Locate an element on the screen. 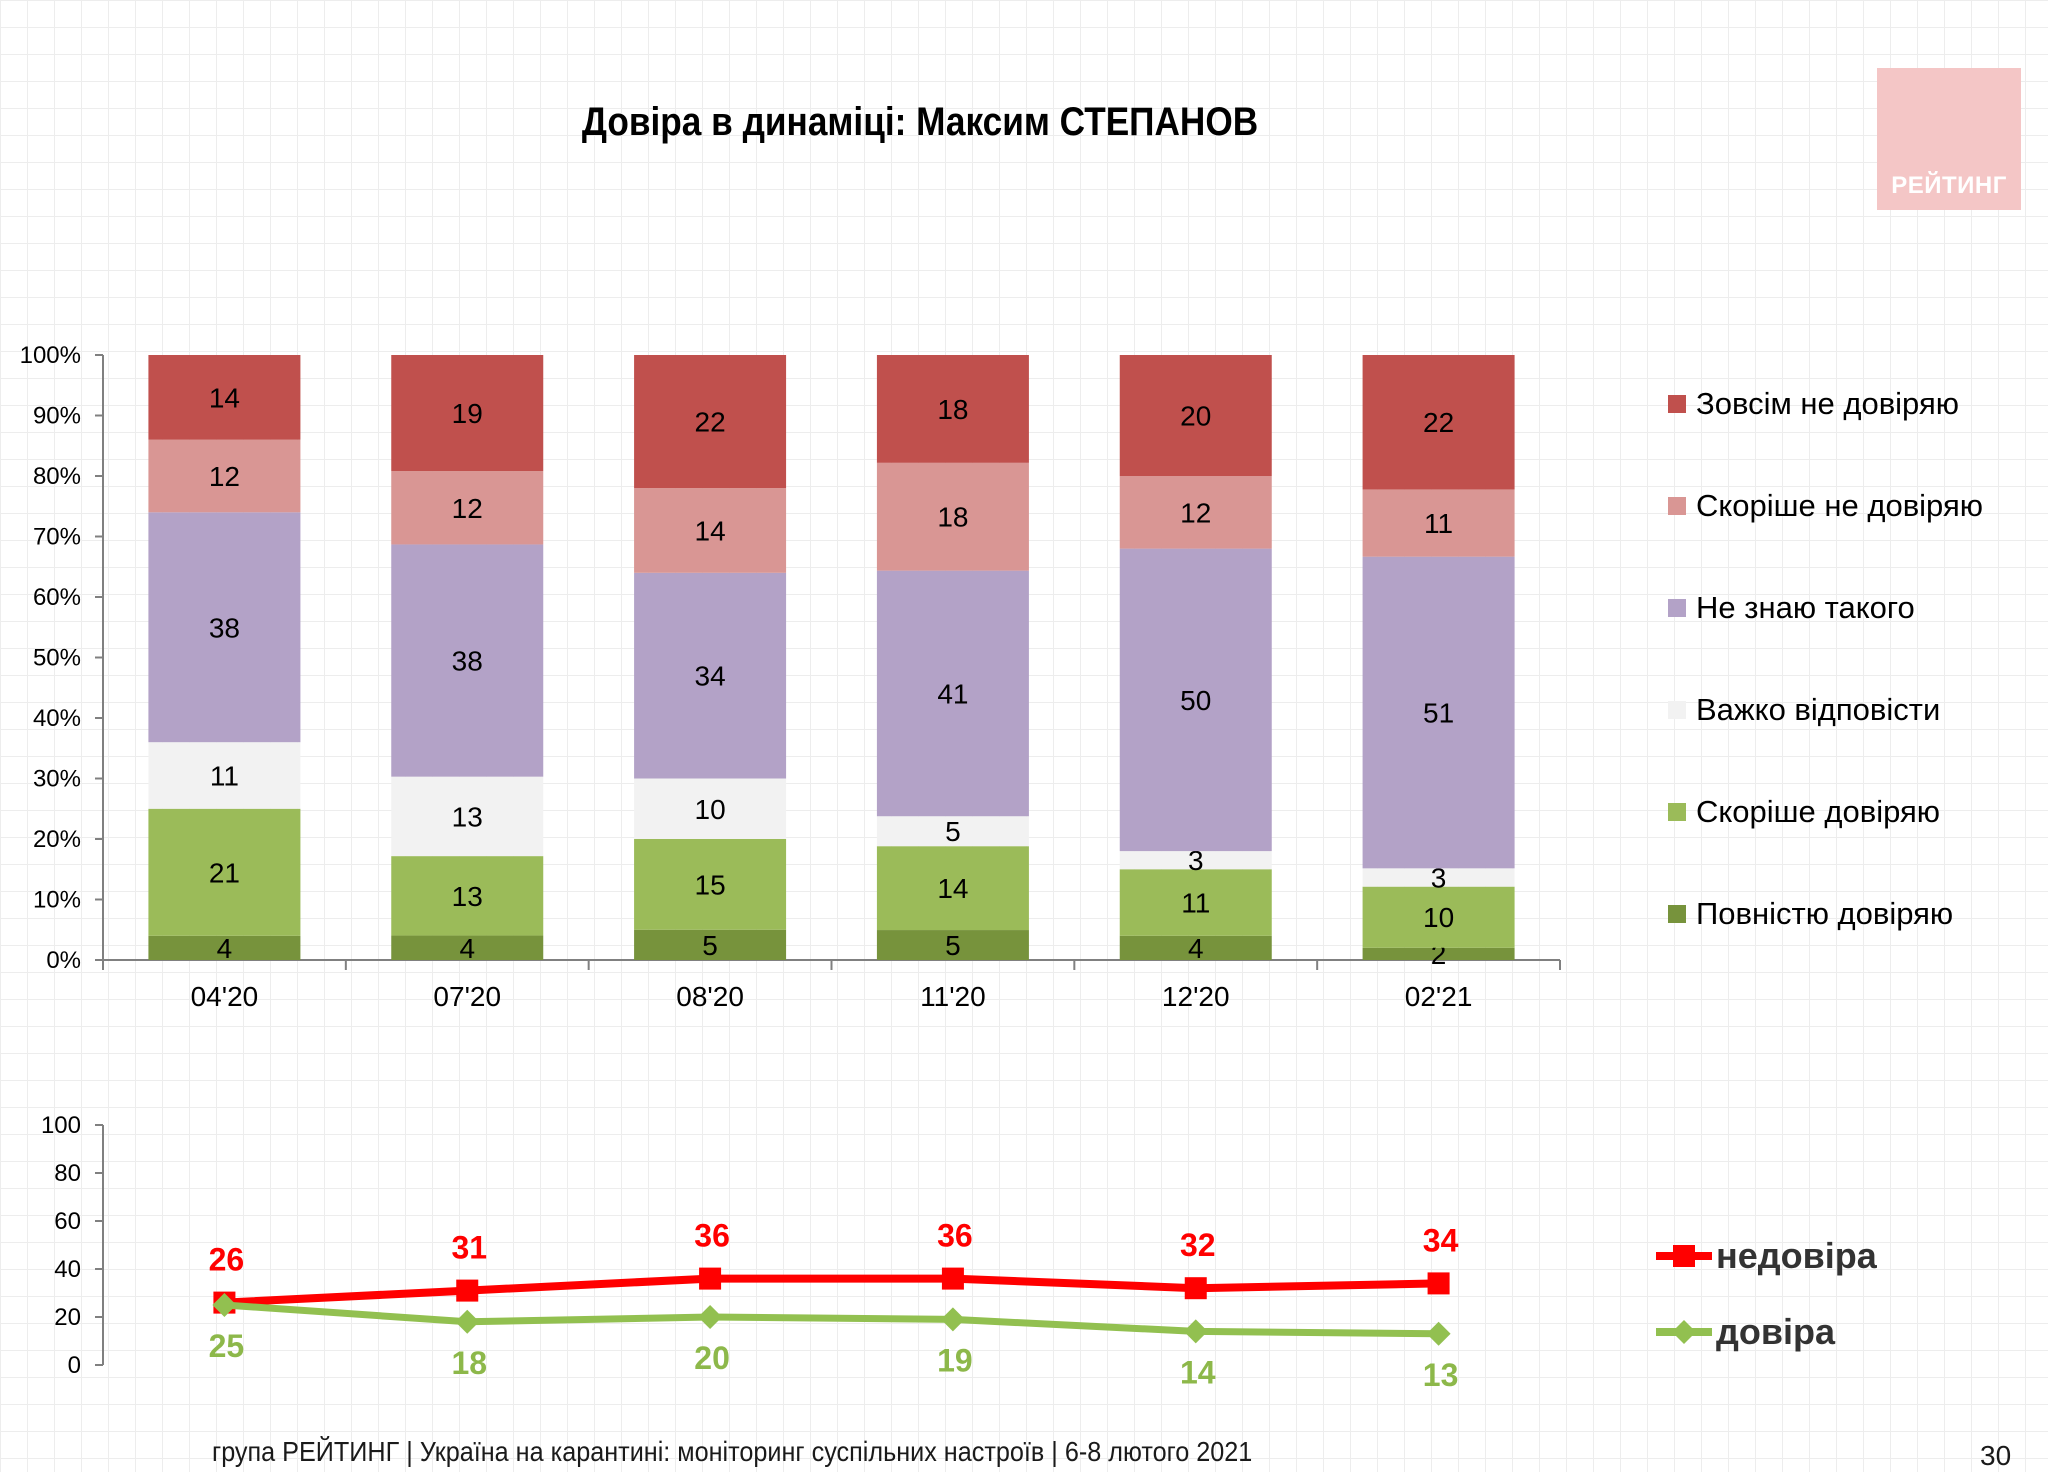 This screenshot has height=1472, width=2048. bar-data-label: 5 is located at coordinates (953, 945).